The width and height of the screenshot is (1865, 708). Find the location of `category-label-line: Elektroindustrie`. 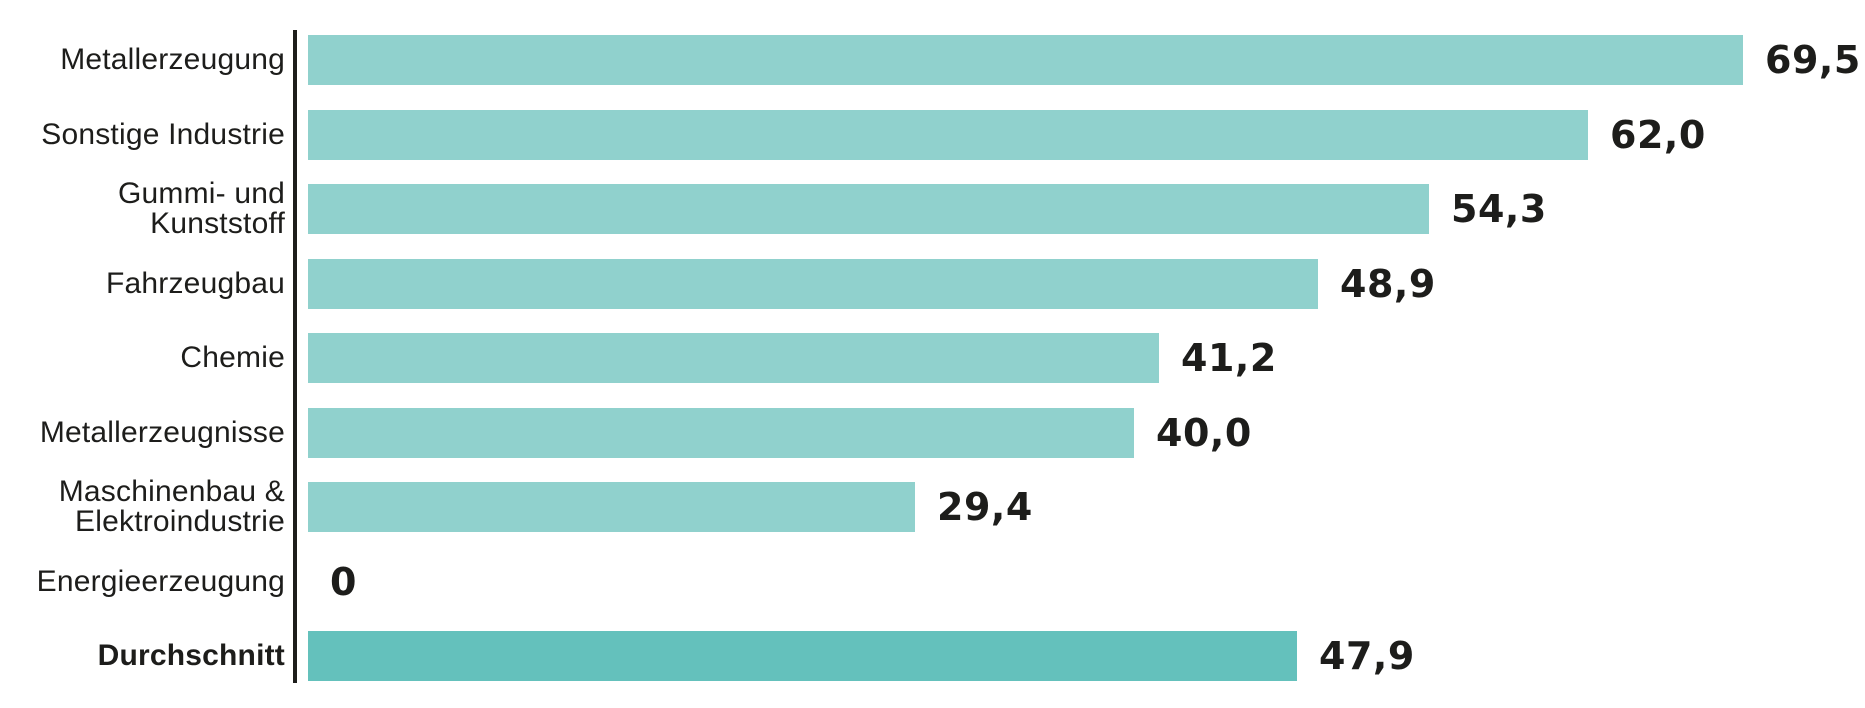

category-label-line: Elektroindustrie is located at coordinates (180, 522).